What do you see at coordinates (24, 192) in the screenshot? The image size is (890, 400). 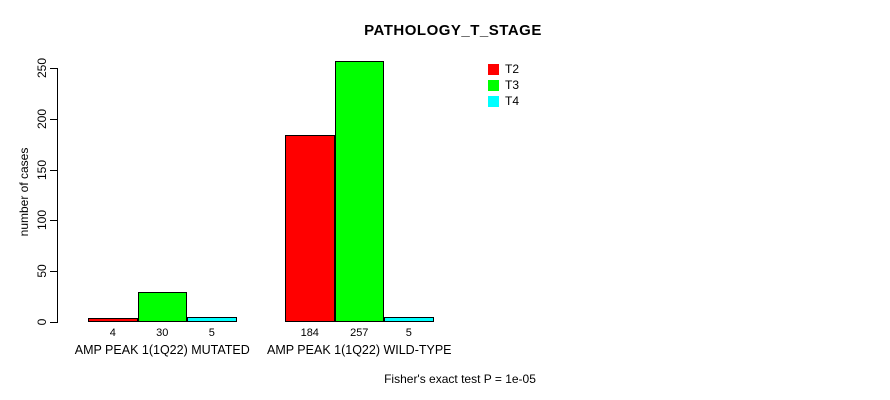 I see `y-axis-label: number of cases` at bounding box center [24, 192].